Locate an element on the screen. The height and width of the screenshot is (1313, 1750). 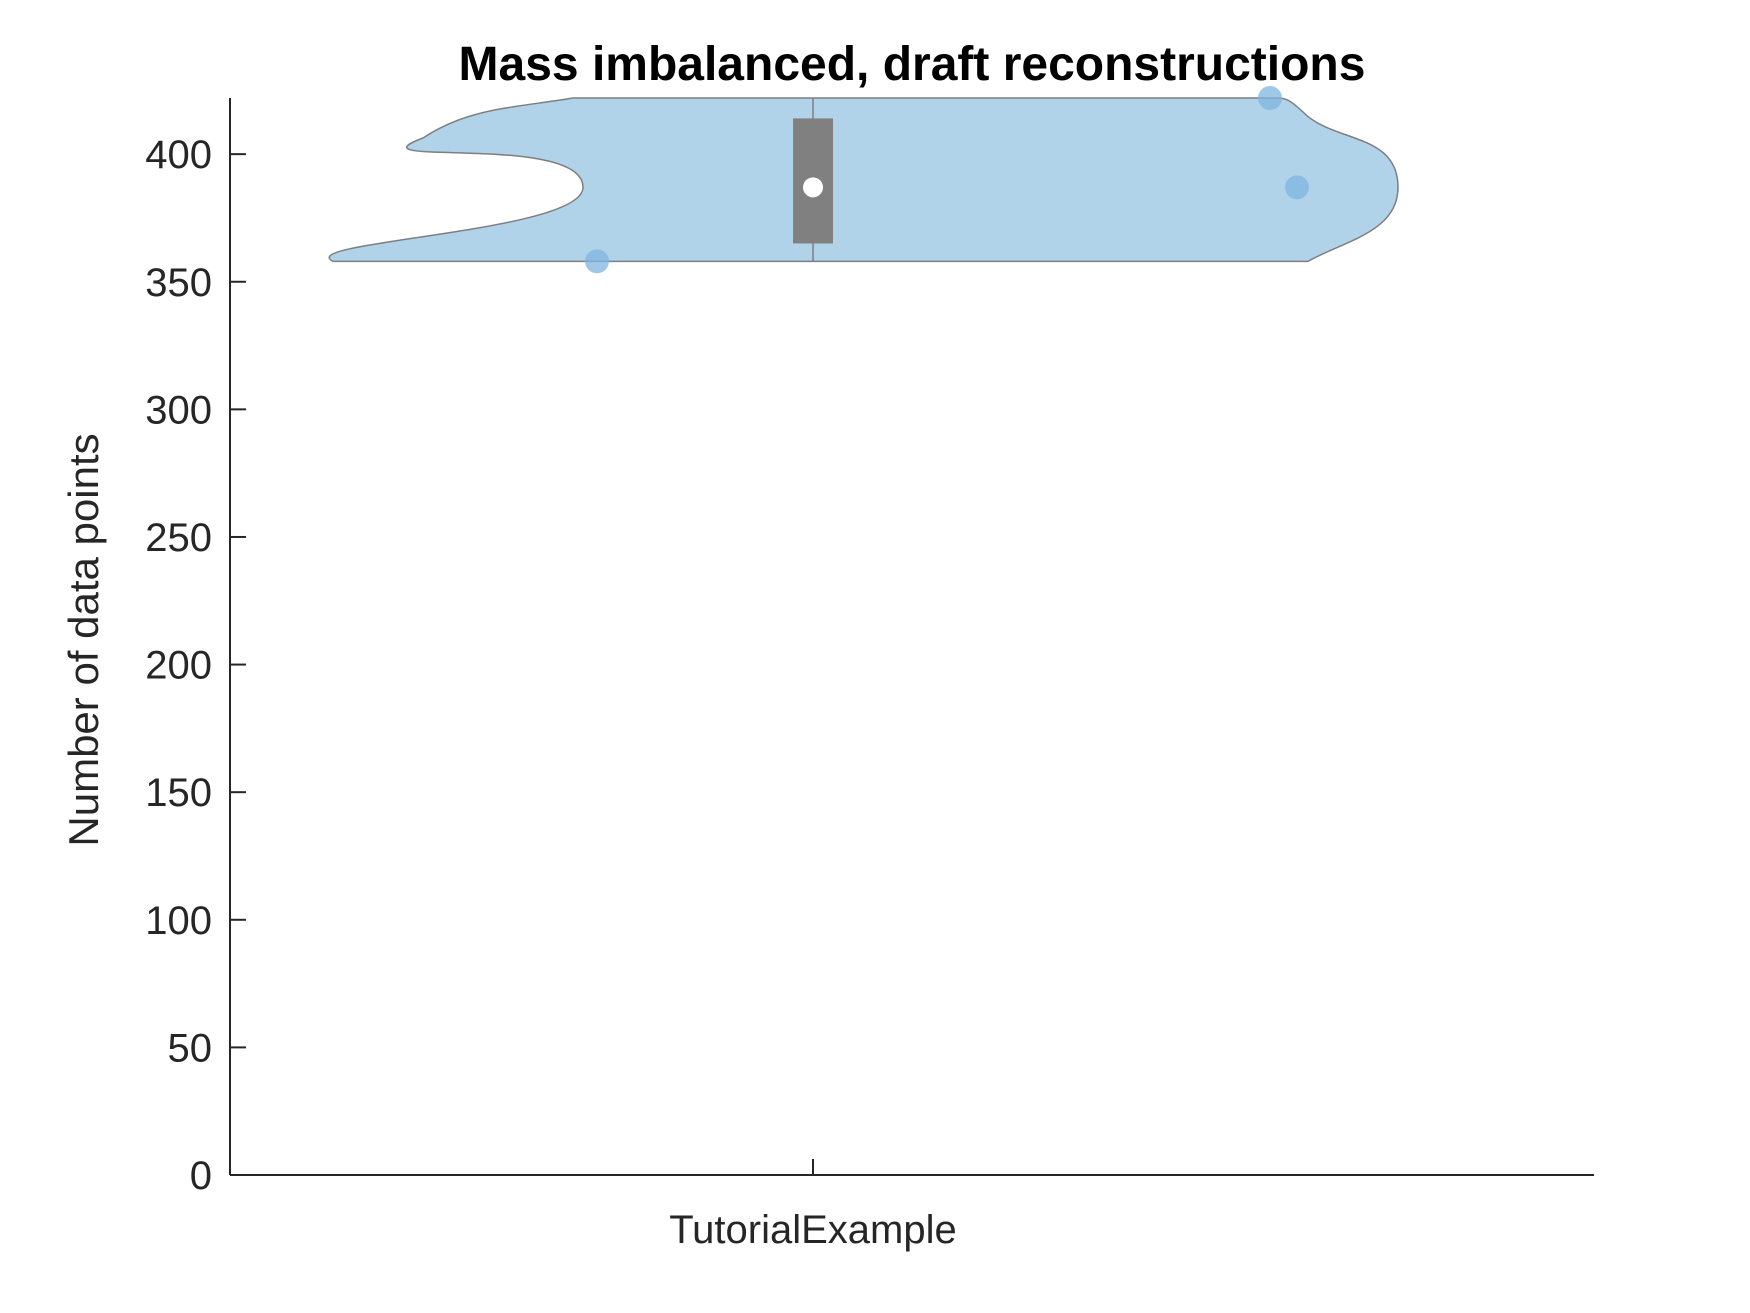
x-tick-label: TutorialExample is located at coordinates (813, 1230).